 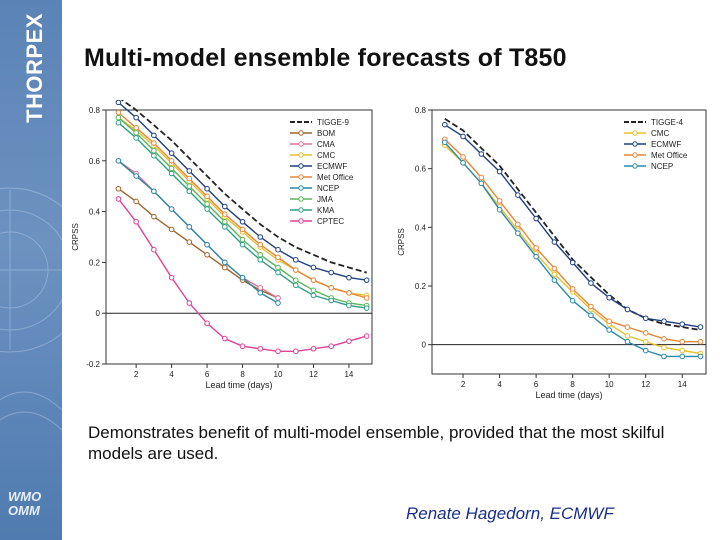 I want to click on left-series-cptec, so click(x=242, y=275).